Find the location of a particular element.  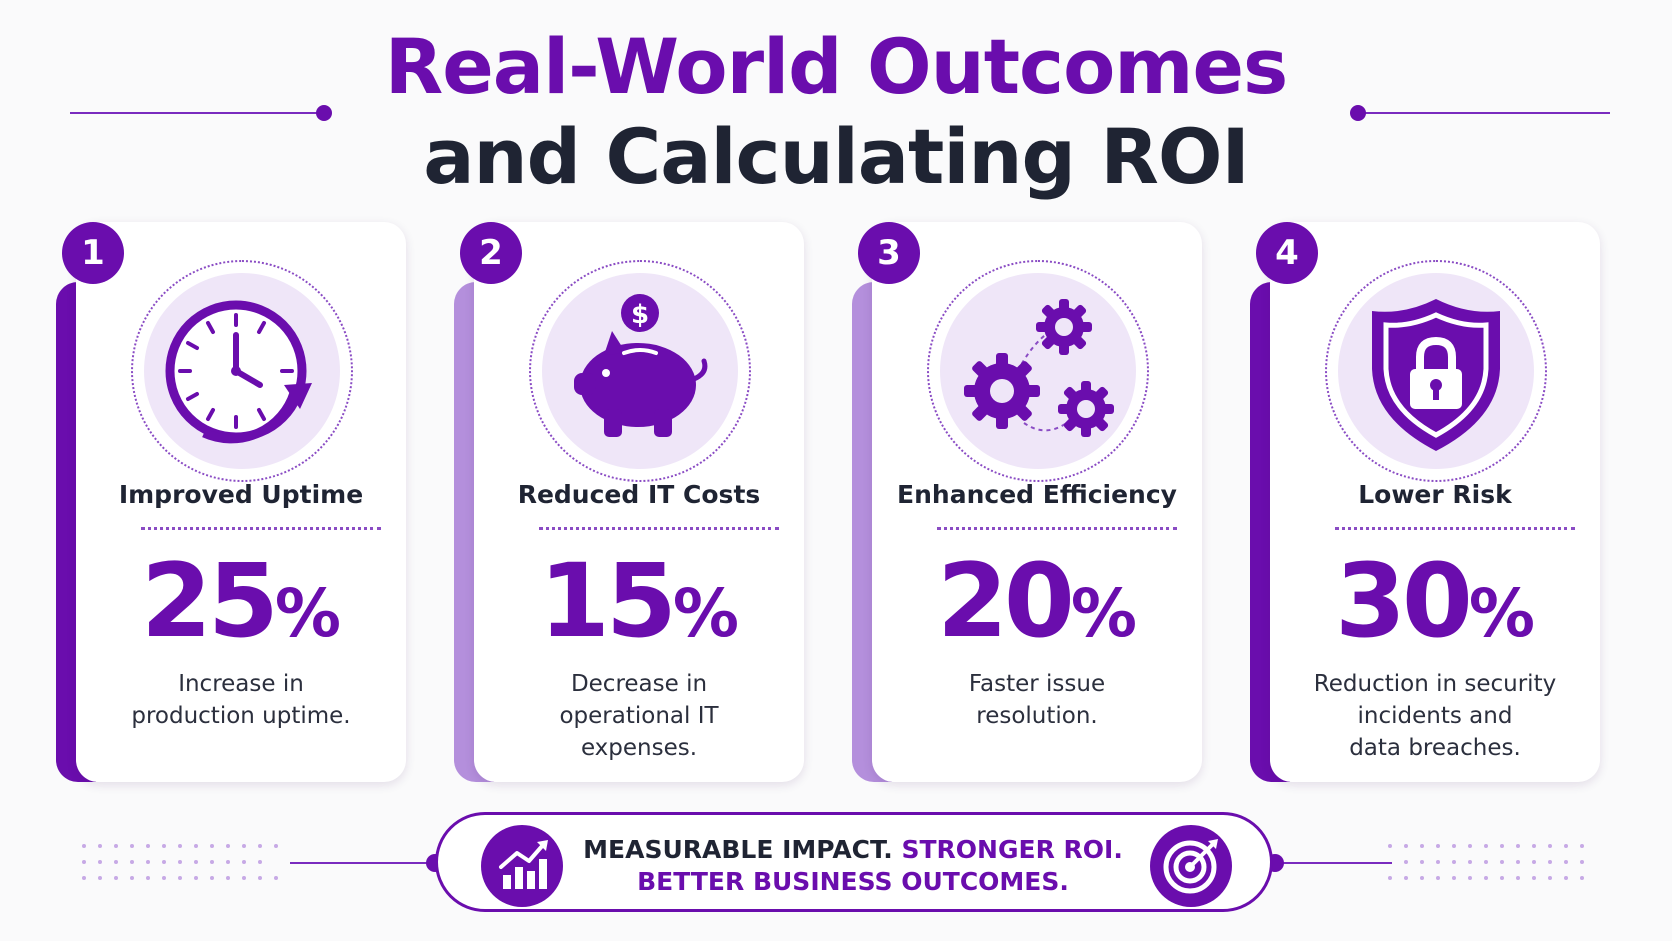

card-description: Faster issue resolution. is located at coordinates (1037, 700).